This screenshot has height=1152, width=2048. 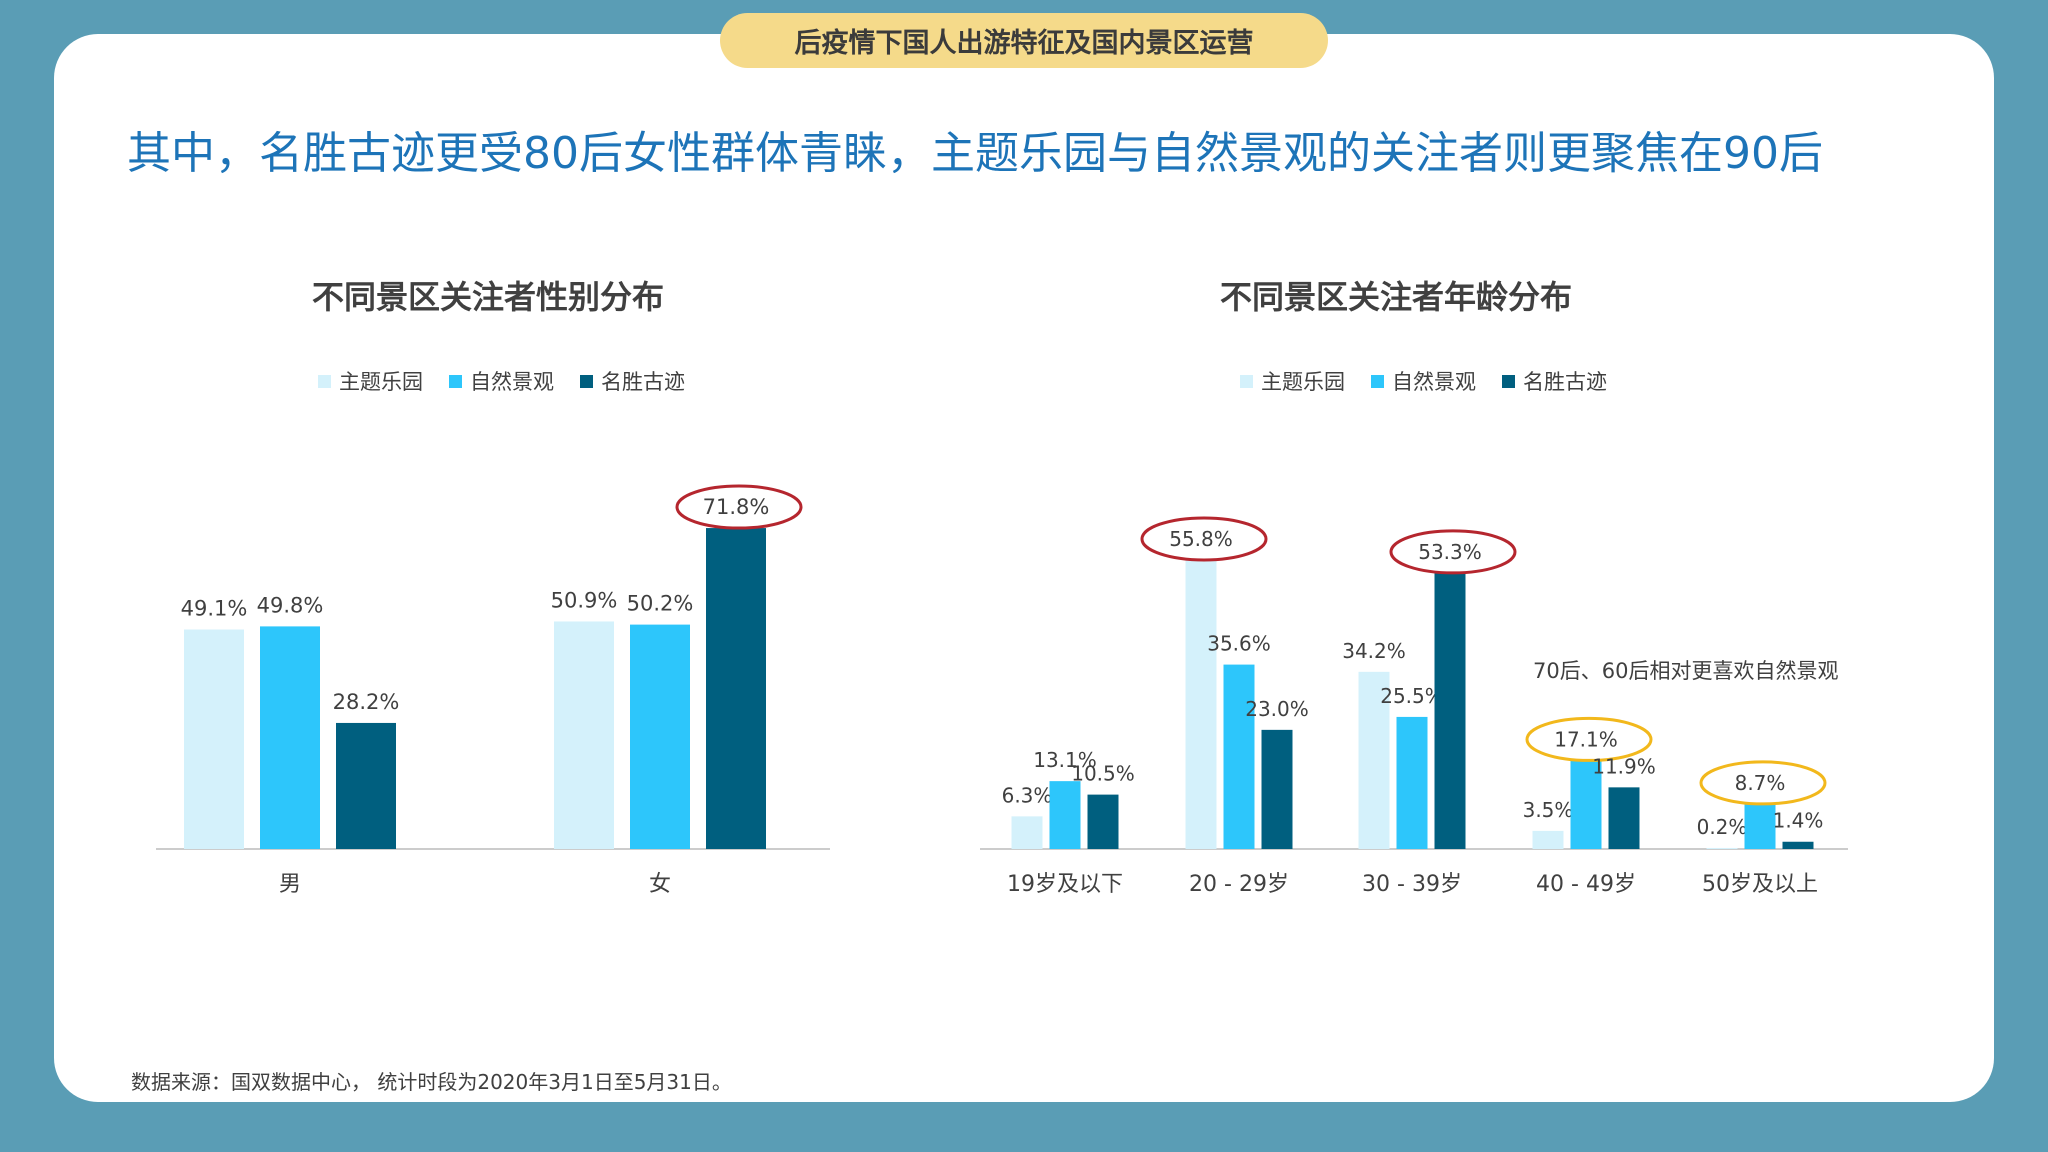 I want to click on category-tick-label: 30 - 39岁, so click(x=1412, y=884).